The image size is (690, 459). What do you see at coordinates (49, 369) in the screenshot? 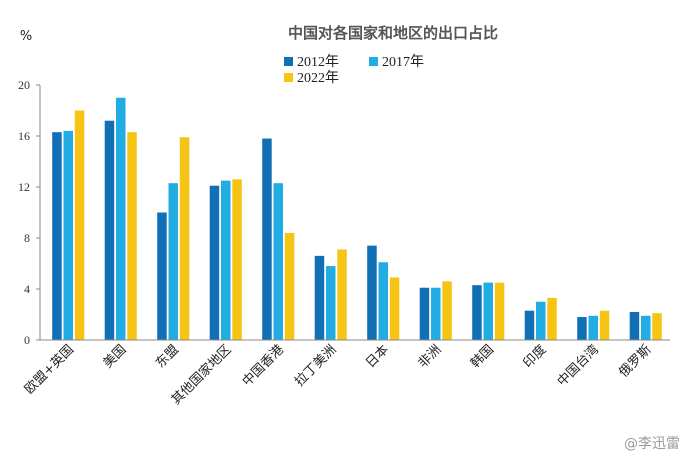
I see `x-tick-label: 欧盟+英国` at bounding box center [49, 369].